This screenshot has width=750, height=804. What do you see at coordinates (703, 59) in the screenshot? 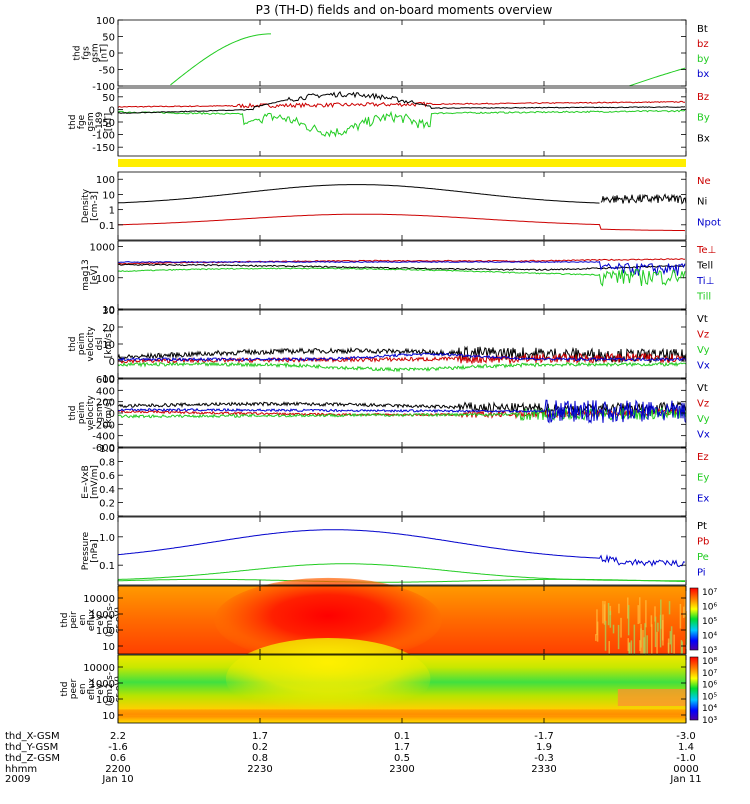
I see `legend-label: by` at bounding box center [703, 59].